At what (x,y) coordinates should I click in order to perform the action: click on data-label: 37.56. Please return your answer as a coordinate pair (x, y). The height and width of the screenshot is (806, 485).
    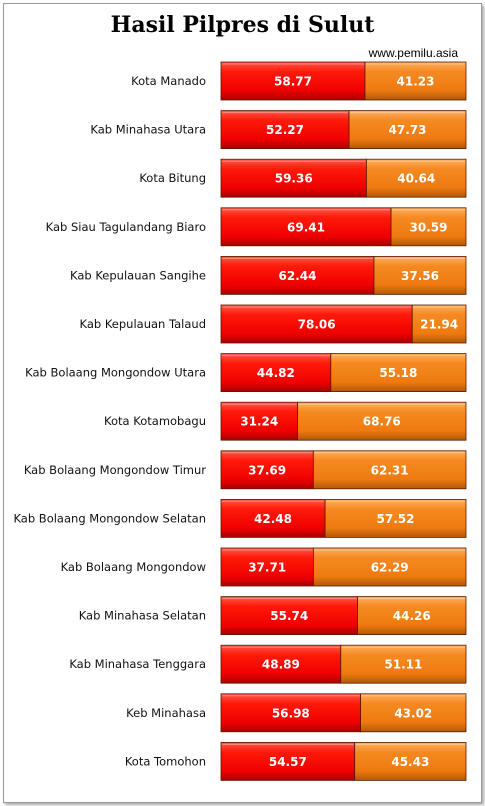
    Looking at the image, I should click on (420, 276).